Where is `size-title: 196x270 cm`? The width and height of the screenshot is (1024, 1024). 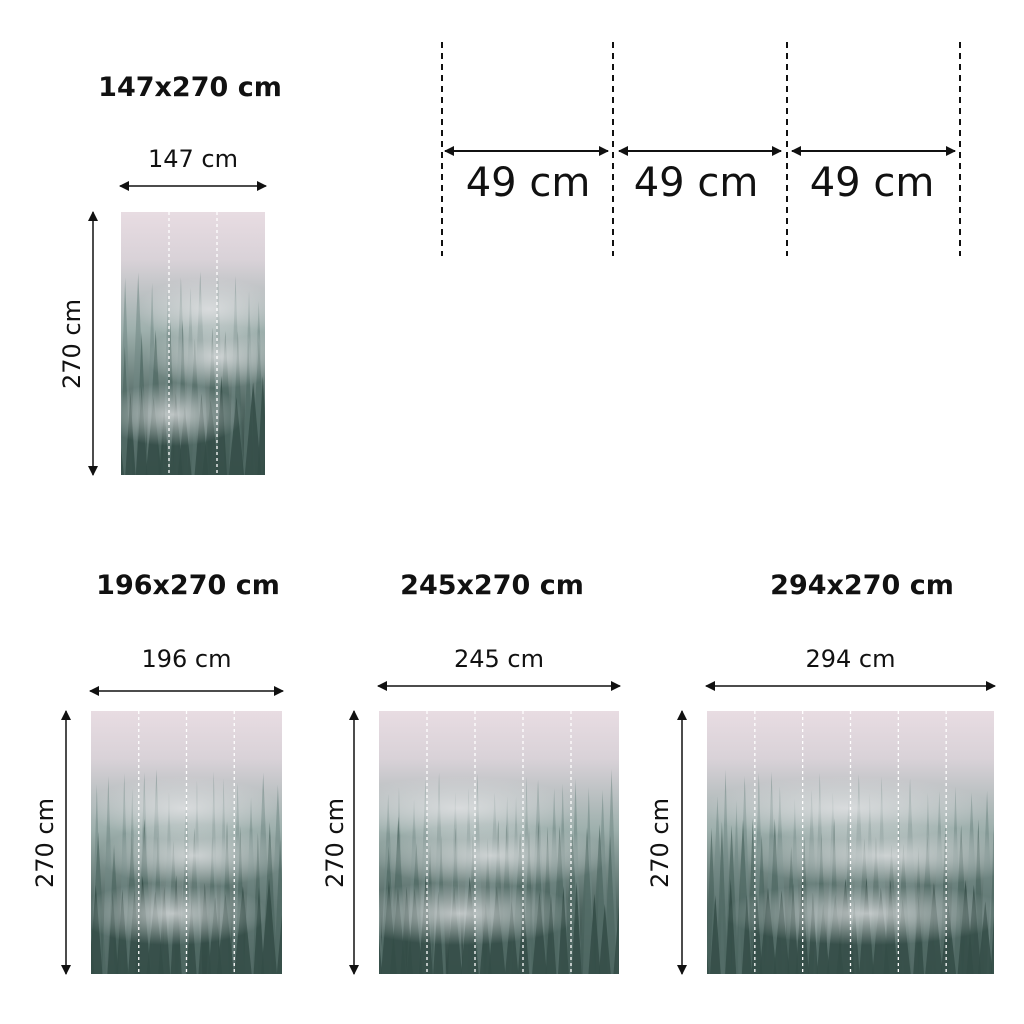
size-title: 196x270 cm is located at coordinates (188, 585).